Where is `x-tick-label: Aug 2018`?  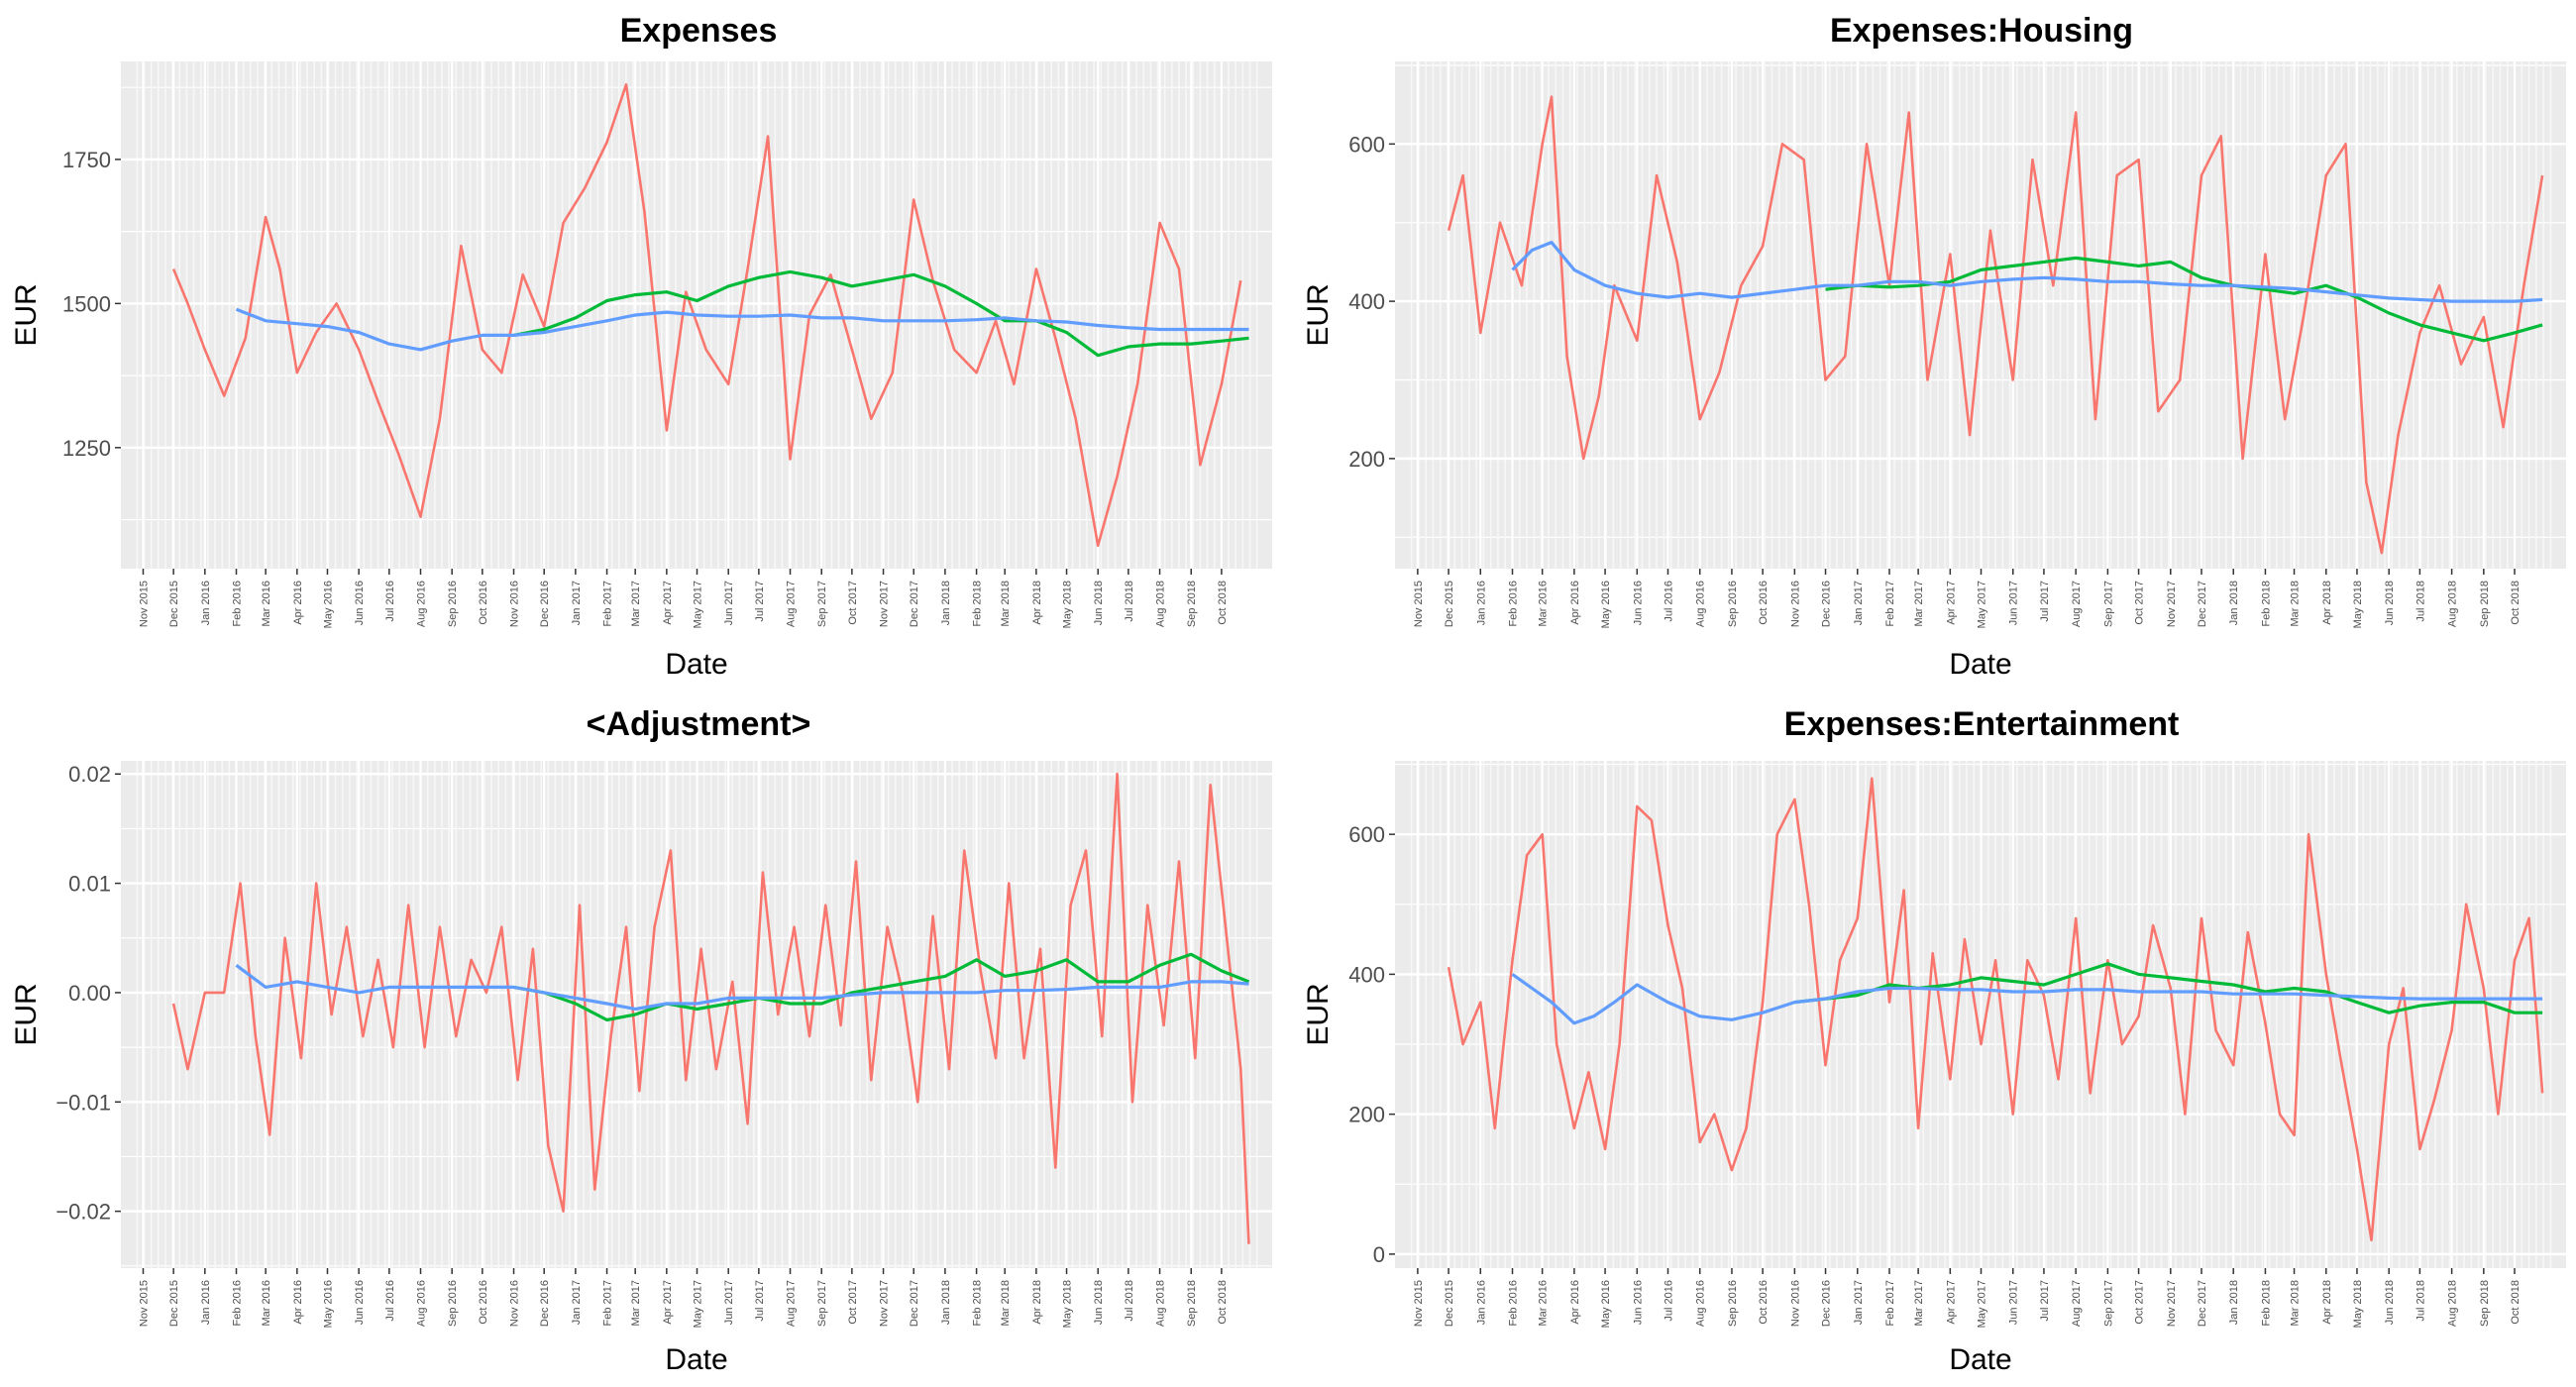
x-tick-label: Aug 2018 is located at coordinates (2453, 1303).